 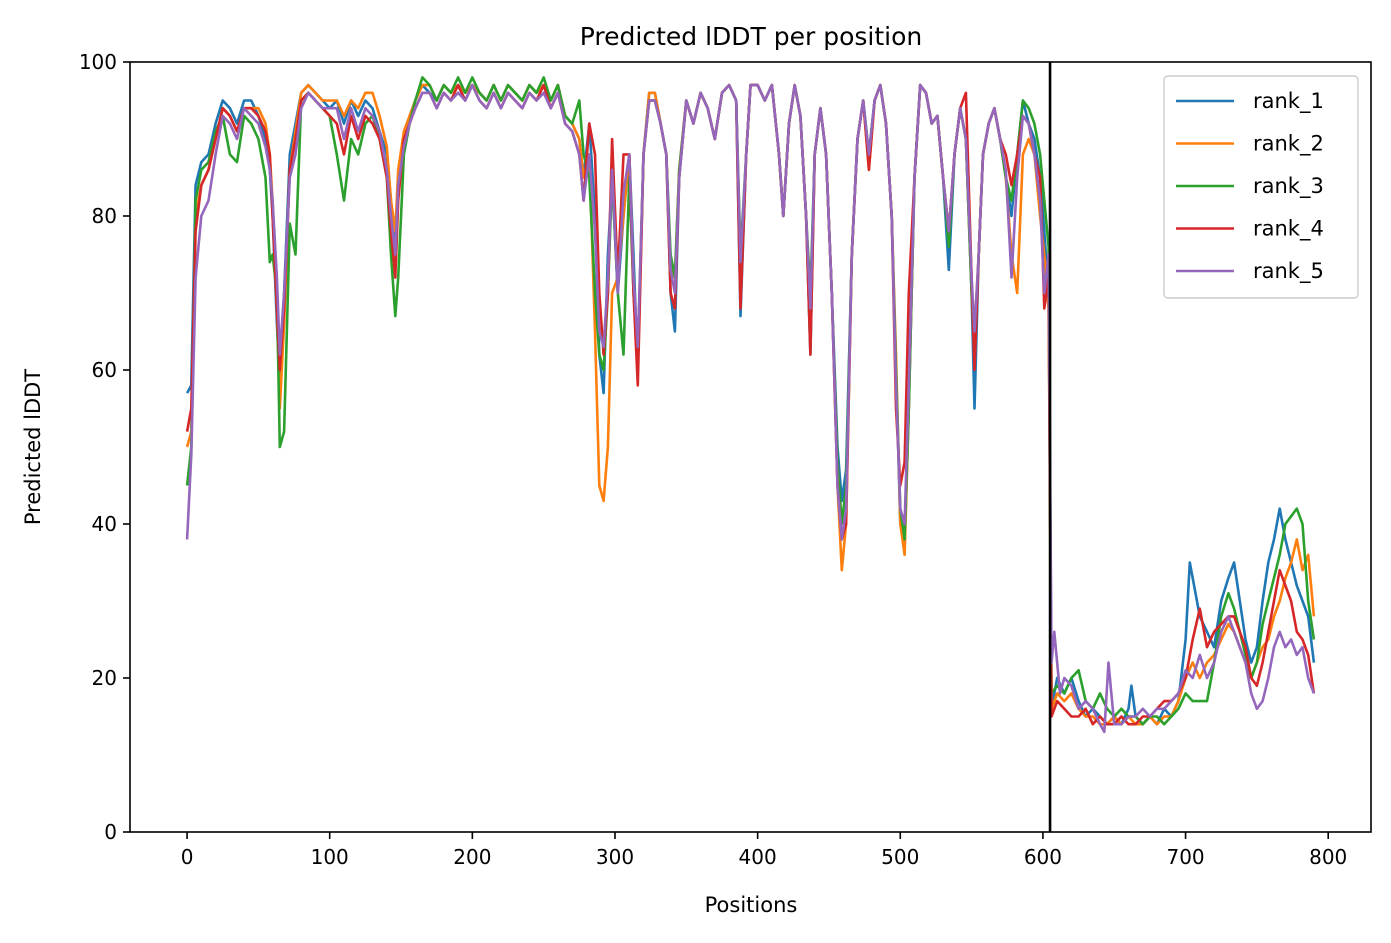 What do you see at coordinates (104, 447) in the screenshot?
I see `y-axis: 0 20 40 60 80 100` at bounding box center [104, 447].